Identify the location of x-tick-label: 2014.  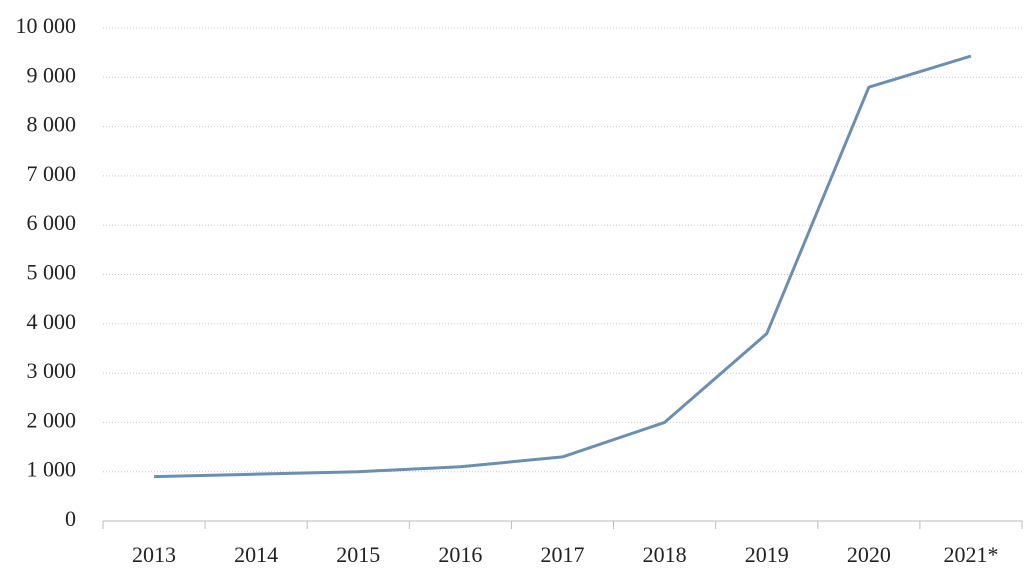
(256, 554).